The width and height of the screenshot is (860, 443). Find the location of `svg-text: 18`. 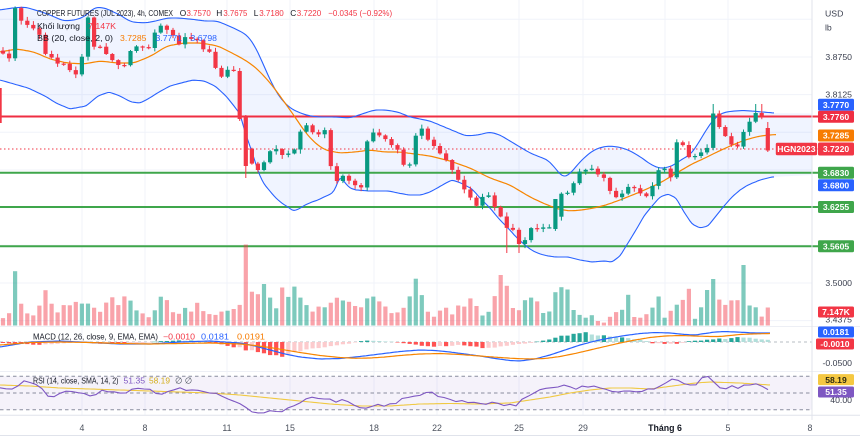

svg-text: 18 is located at coordinates (374, 428).